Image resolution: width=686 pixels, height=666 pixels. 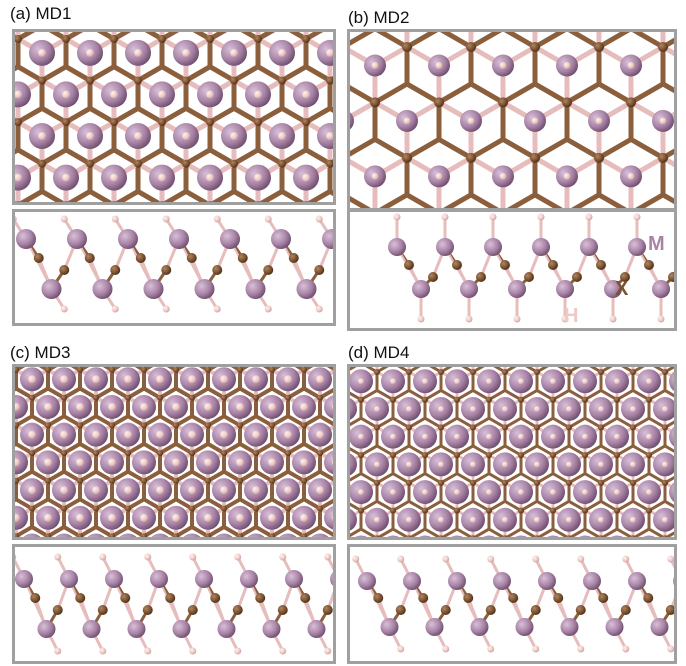 I want to click on panel-a-side-view, so click(x=174, y=267).